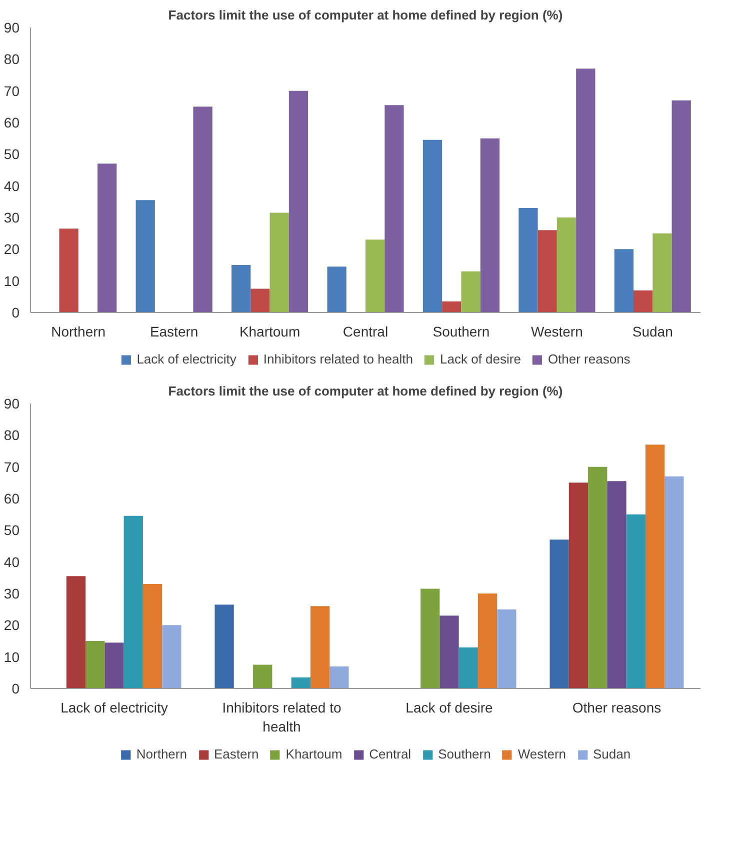 Image resolution: width=738 pixels, height=848 pixels. Describe the element at coordinates (652, 332) in the screenshot. I see `x-tick-label: Sudan` at that location.